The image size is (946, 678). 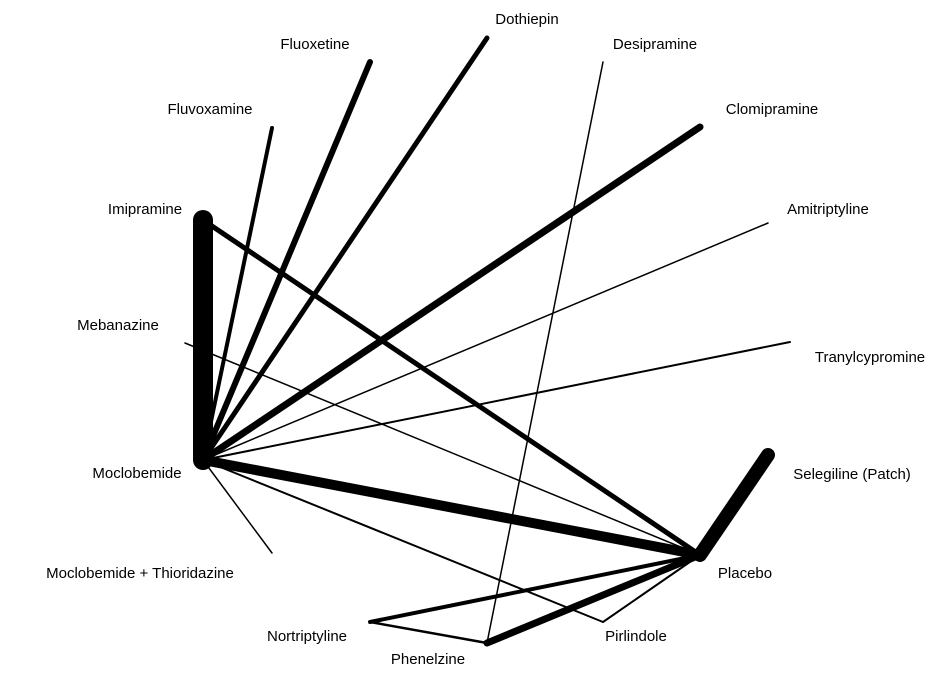 I want to click on node-label: Tranylcypromine, so click(x=870, y=357).